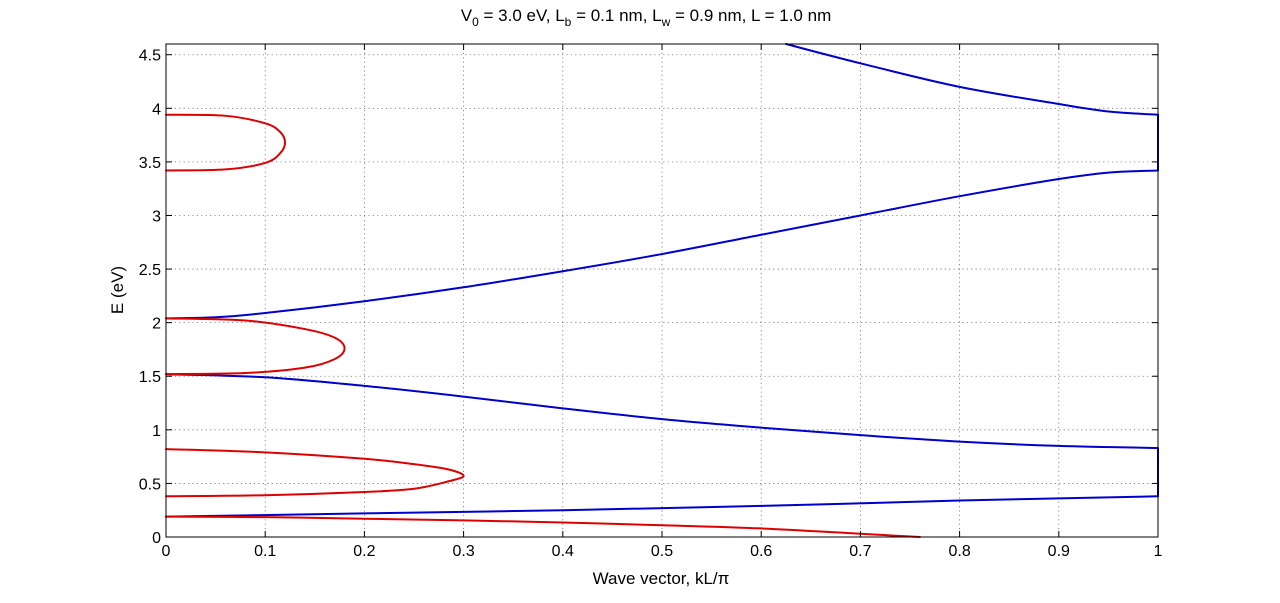  What do you see at coordinates (150, 163) in the screenshot?
I see `y-tick-label: 3.5` at bounding box center [150, 163].